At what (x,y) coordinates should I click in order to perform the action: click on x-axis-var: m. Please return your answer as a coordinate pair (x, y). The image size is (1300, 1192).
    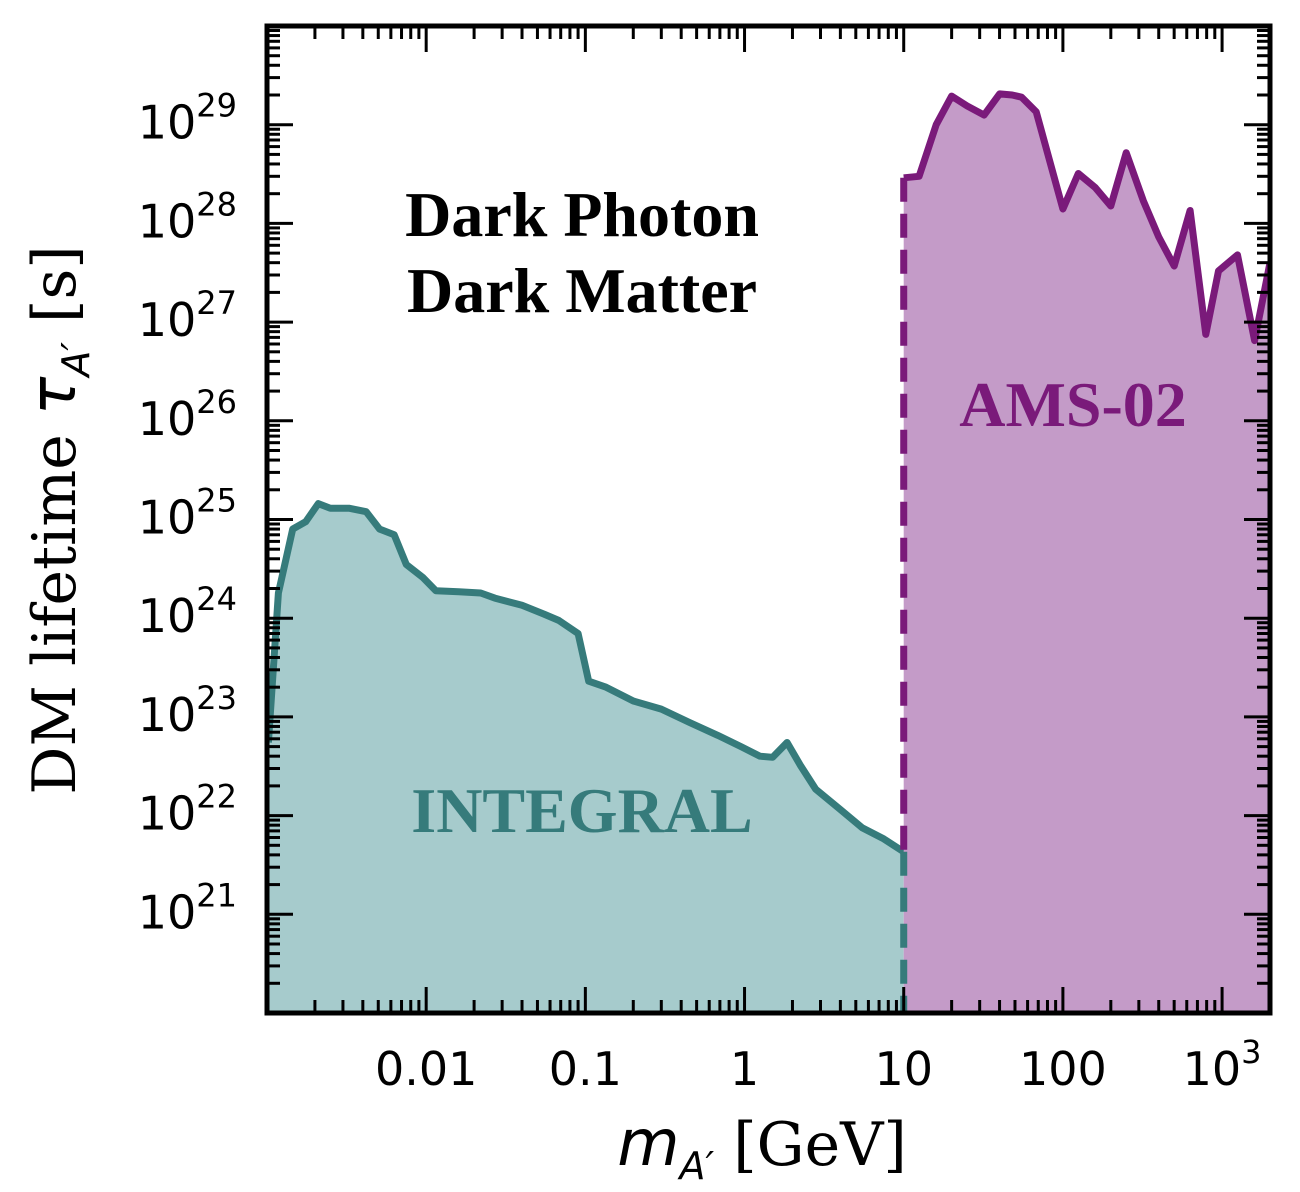
    Looking at the image, I should click on (648, 1144).